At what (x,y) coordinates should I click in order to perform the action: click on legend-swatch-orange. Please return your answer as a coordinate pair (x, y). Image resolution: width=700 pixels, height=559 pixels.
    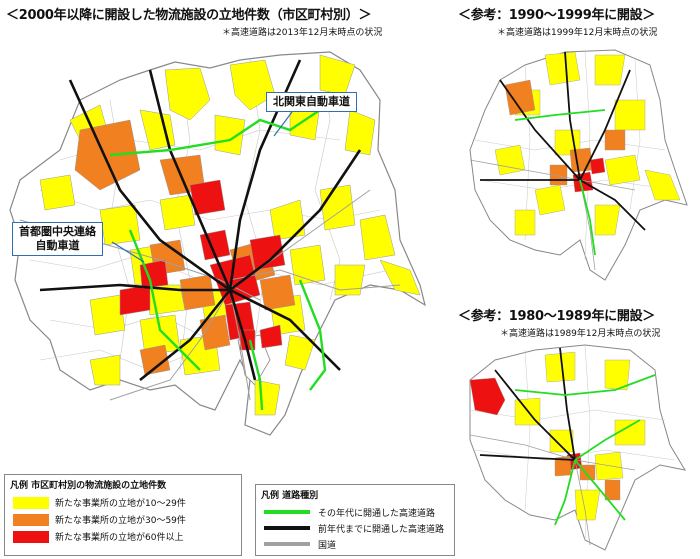
    Looking at the image, I should click on (31, 519).